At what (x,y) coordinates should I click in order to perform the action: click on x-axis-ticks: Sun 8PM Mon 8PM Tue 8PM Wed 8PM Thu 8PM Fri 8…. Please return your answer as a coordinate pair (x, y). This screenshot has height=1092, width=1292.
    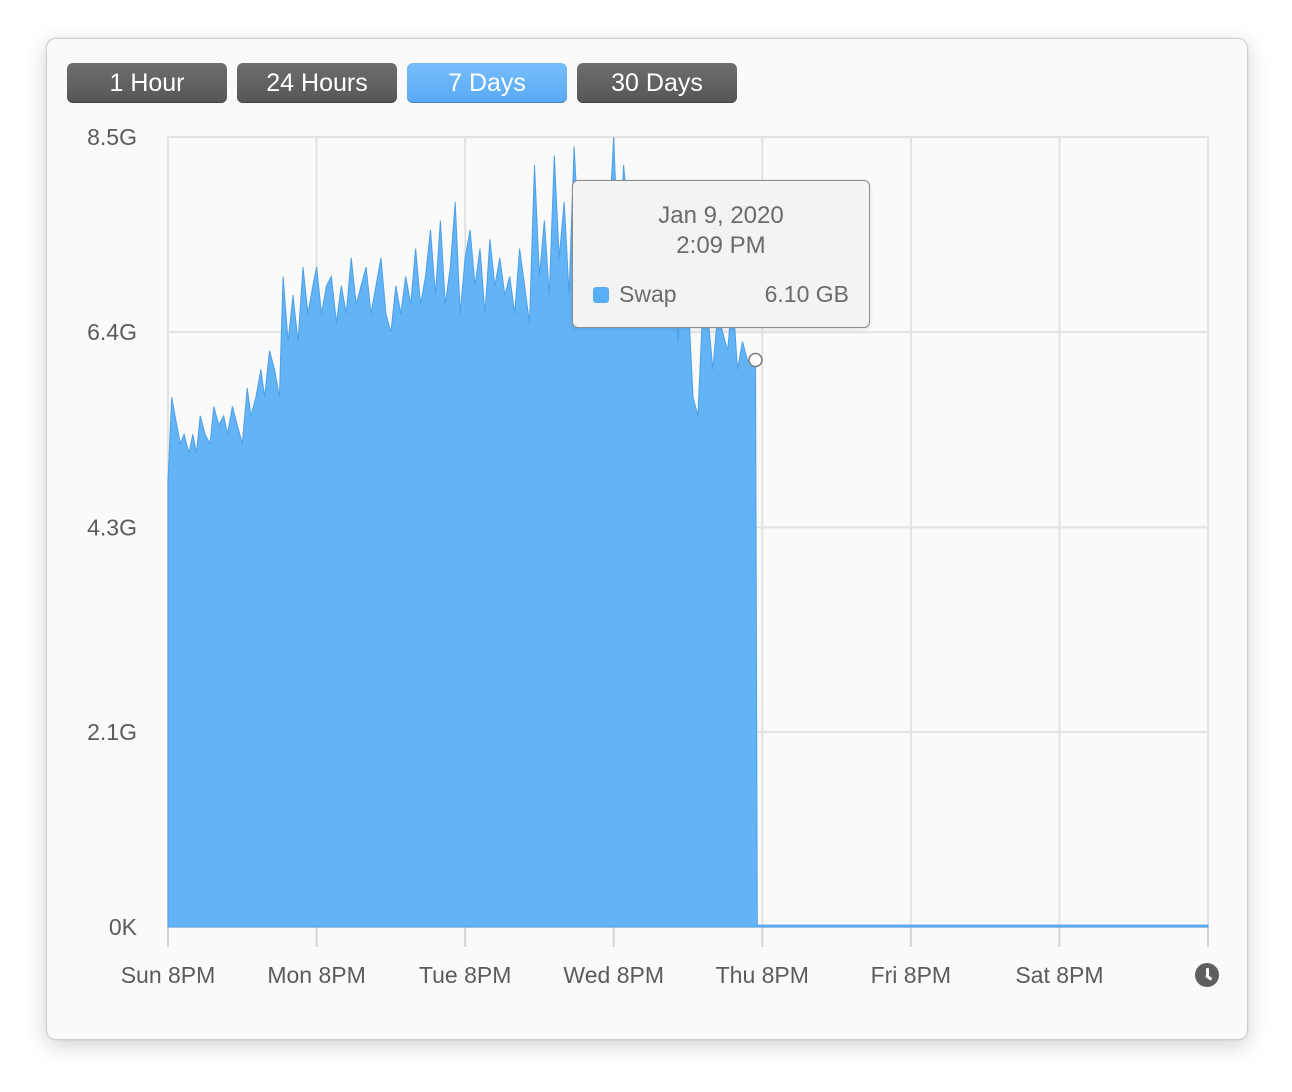
    Looking at the image, I should click on (612, 975).